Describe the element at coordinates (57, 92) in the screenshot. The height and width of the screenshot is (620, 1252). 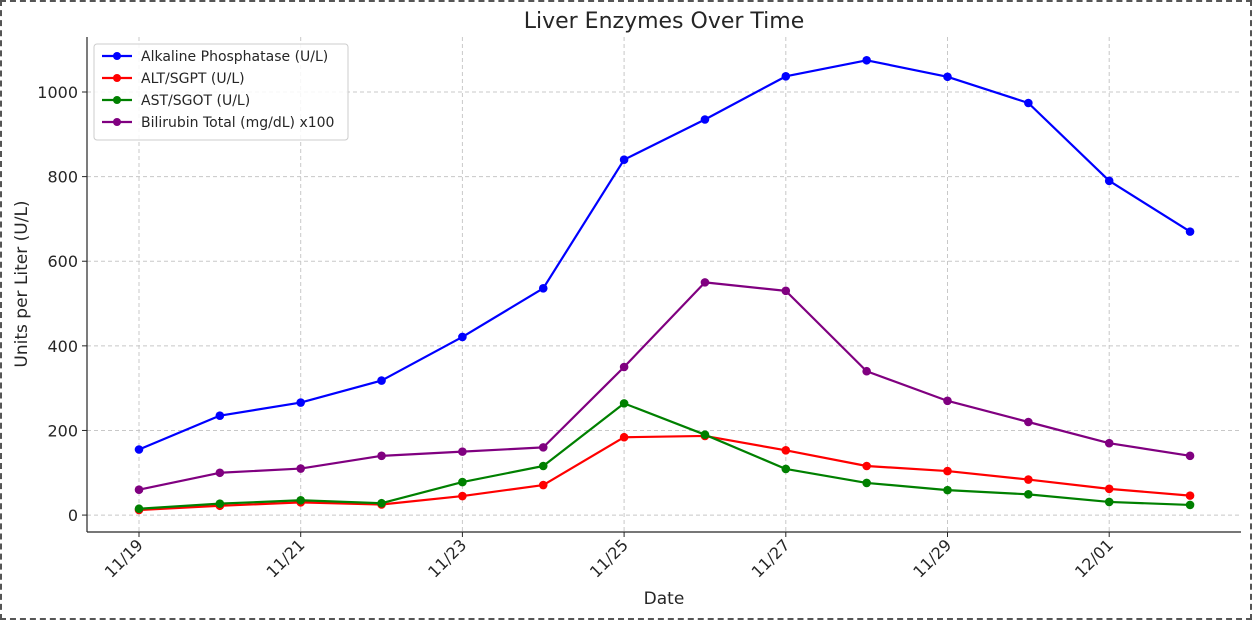
I see `y-tick-label: 1000` at that location.